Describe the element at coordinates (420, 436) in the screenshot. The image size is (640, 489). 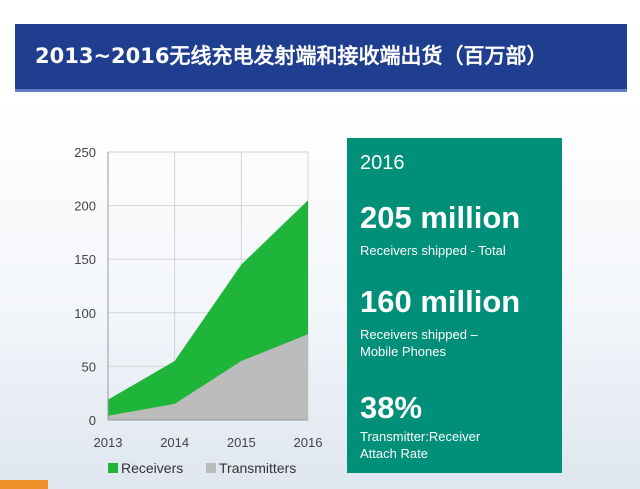
I see `stat-attach-rate-label-1: Transmitter:Receiver` at that location.